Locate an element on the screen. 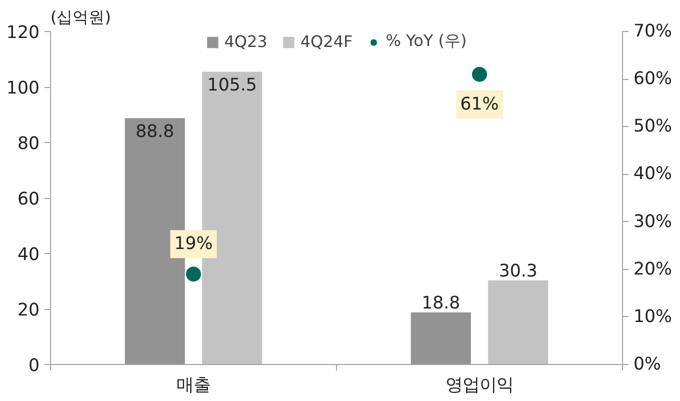 The height and width of the screenshot is (401, 680). y-tick-label: 0 is located at coordinates (34, 366).